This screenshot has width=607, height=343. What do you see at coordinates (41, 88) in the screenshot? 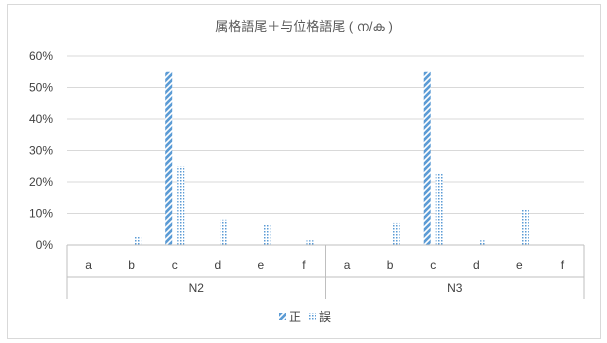
I see `y-tick-label: 50%` at bounding box center [41, 88].